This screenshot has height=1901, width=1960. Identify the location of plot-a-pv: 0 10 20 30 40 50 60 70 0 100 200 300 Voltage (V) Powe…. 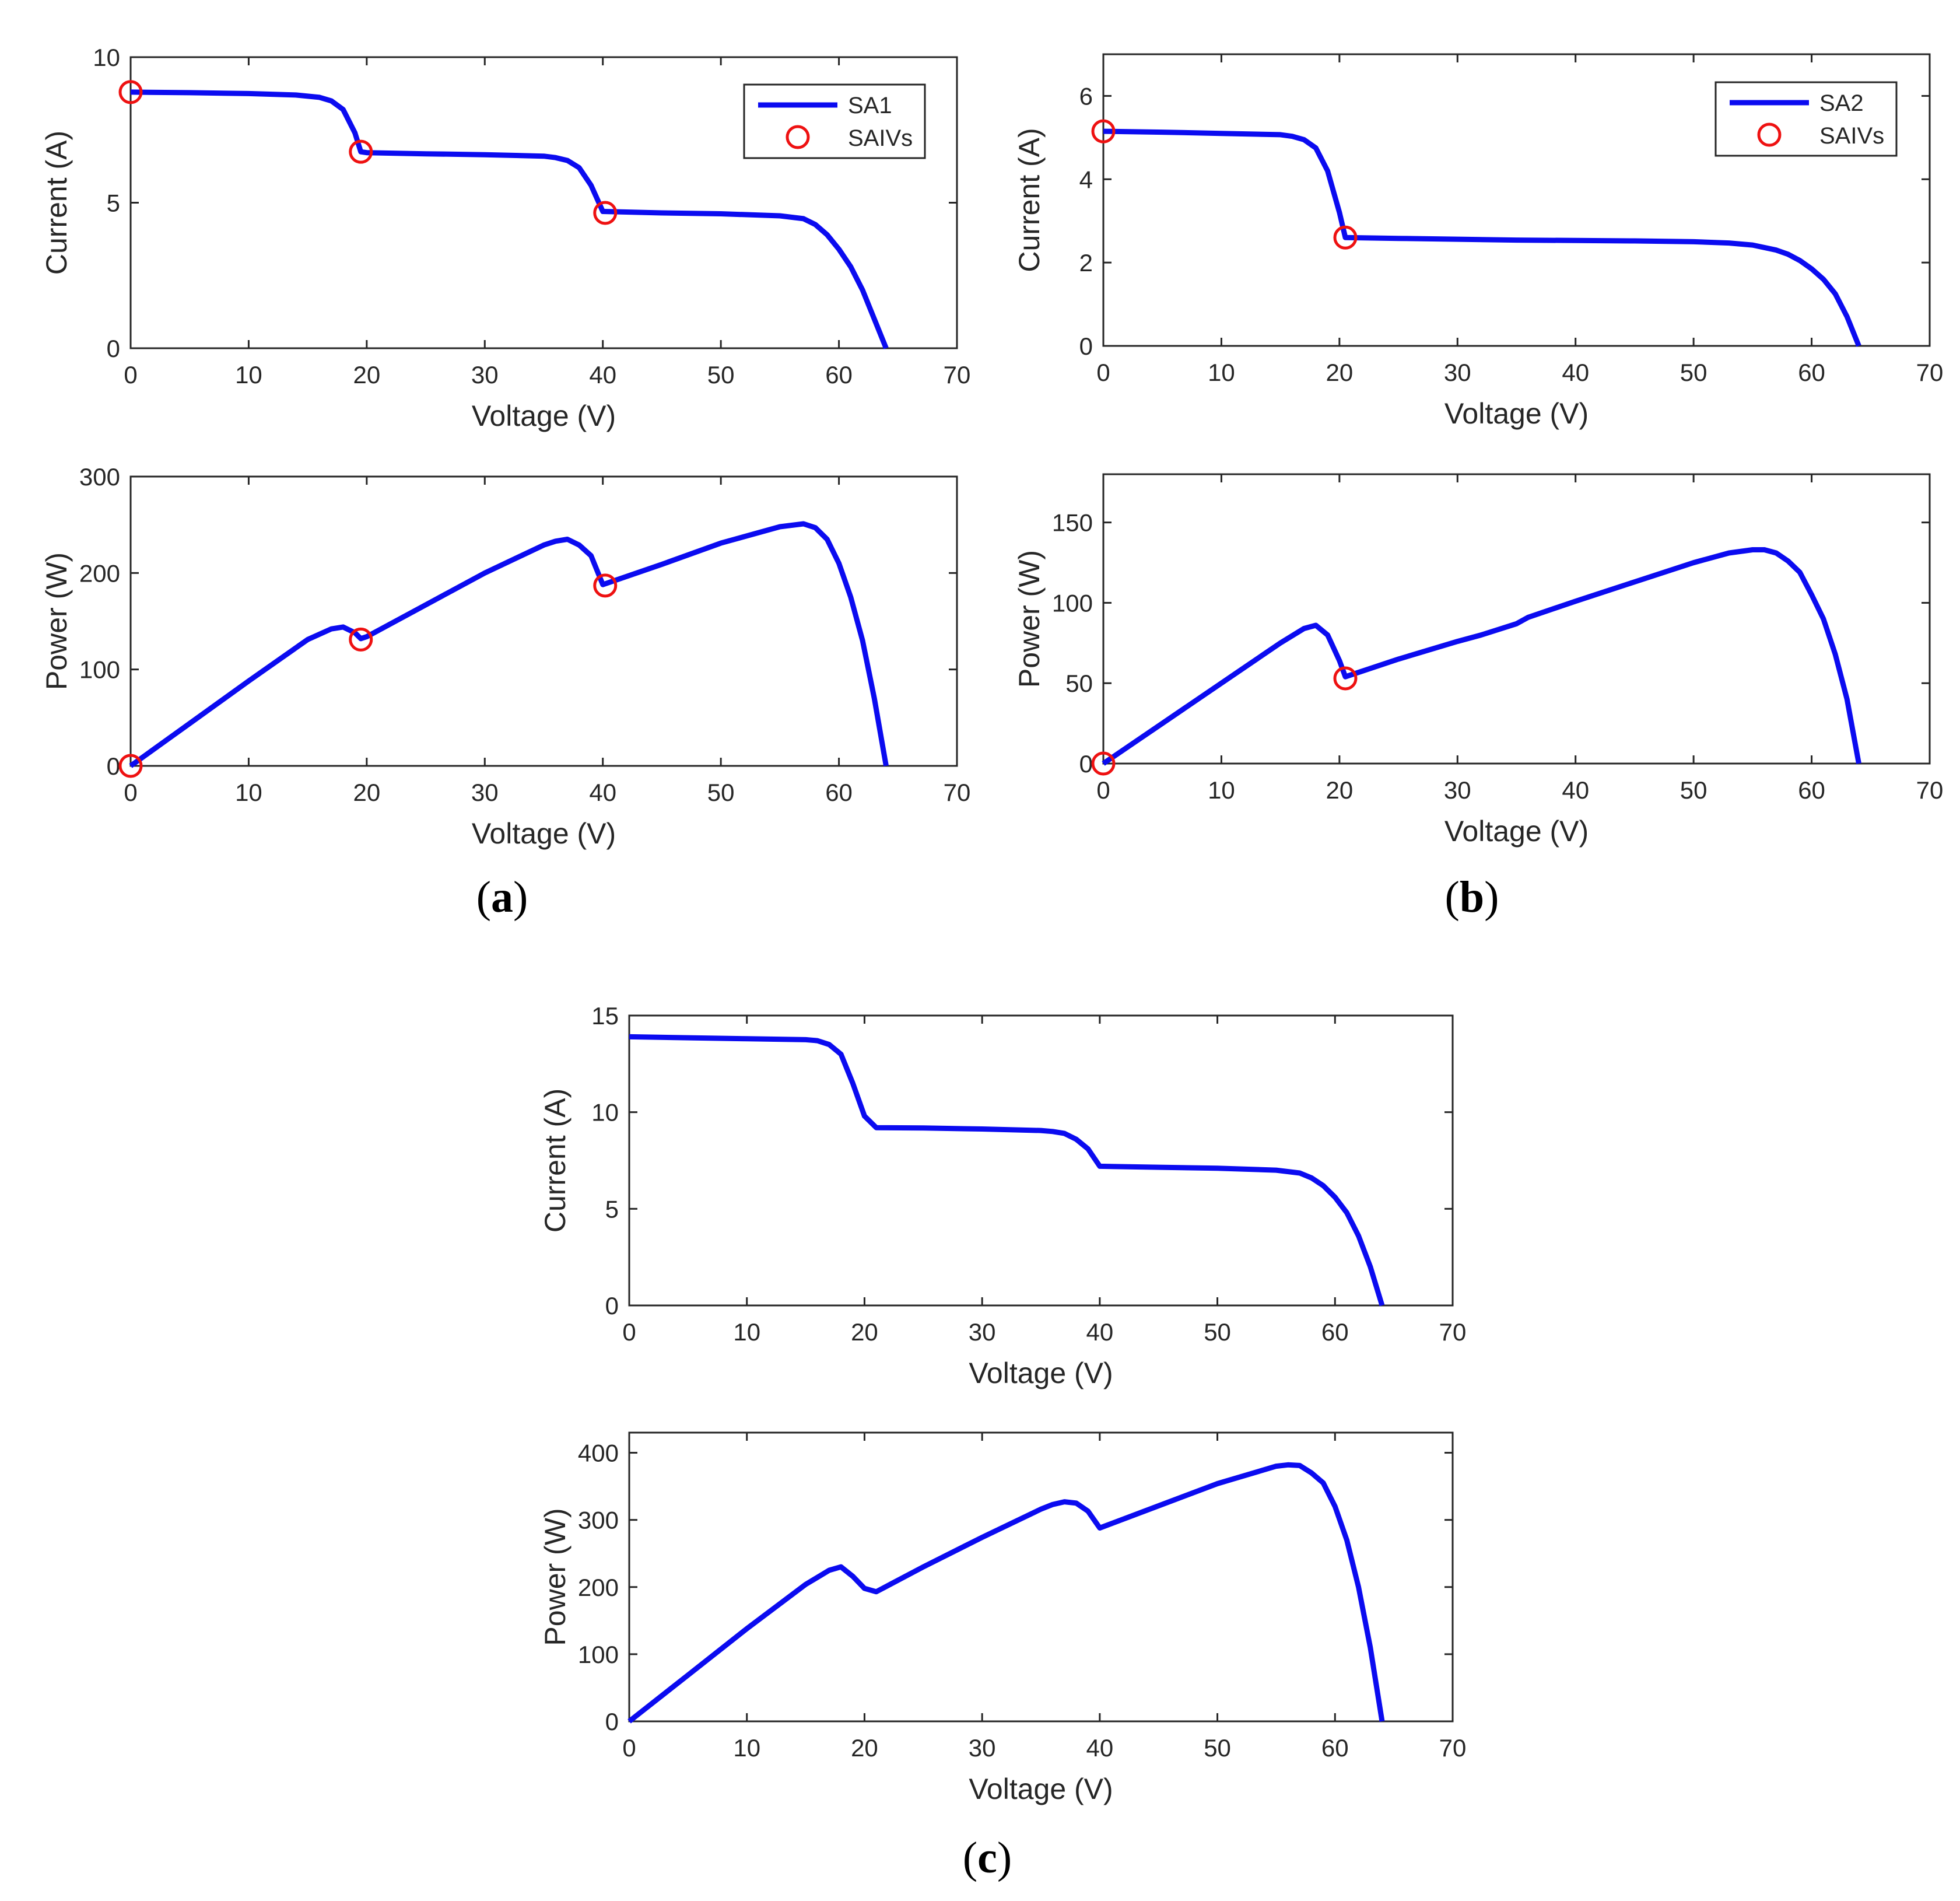
(505, 656).